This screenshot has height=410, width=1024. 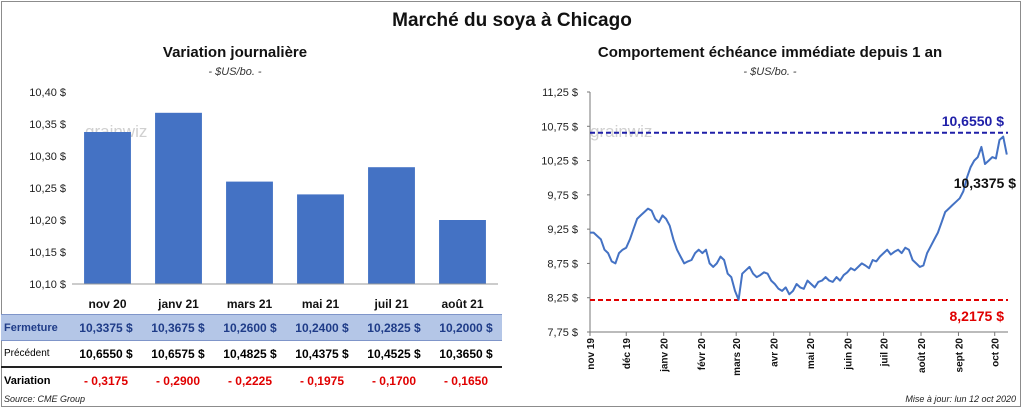 What do you see at coordinates (959, 355) in the screenshot?
I see `x-tick-label: sept 20` at bounding box center [959, 355].